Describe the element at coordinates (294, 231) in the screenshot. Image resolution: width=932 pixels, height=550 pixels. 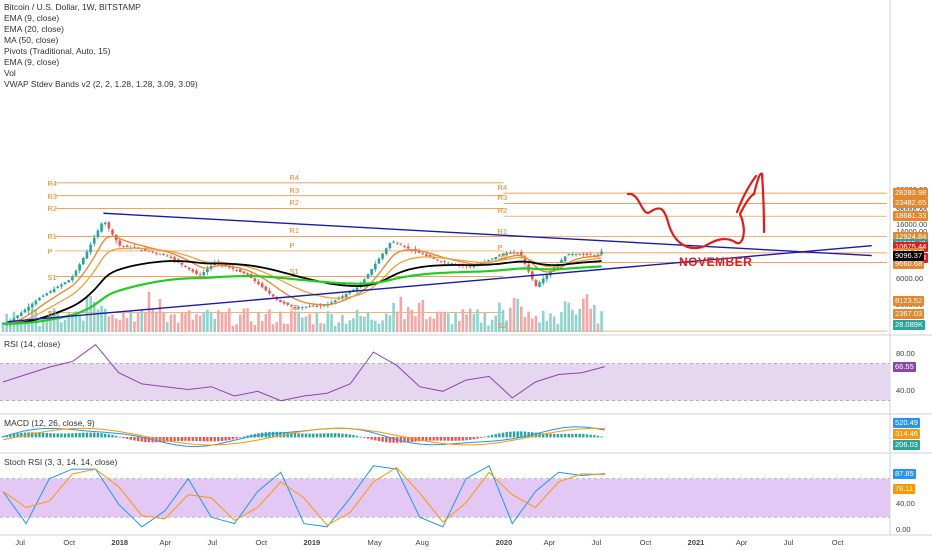
I see `pivot-label-mid: R1` at that location.